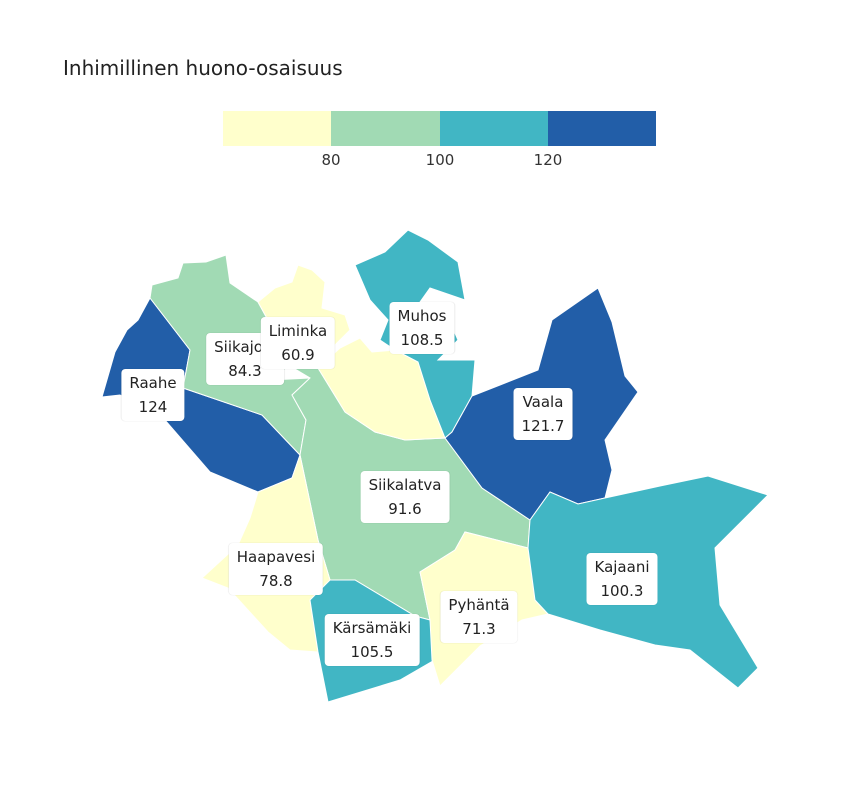 The image size is (864, 792). I want to click on region-value: 100.3, so click(622, 591).